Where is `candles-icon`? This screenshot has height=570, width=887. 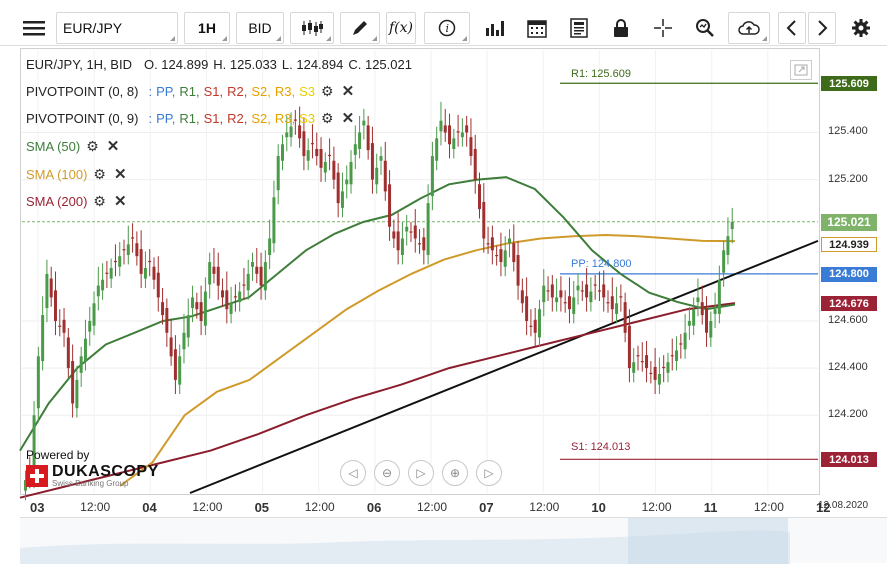
candles-icon is located at coordinates (312, 28).